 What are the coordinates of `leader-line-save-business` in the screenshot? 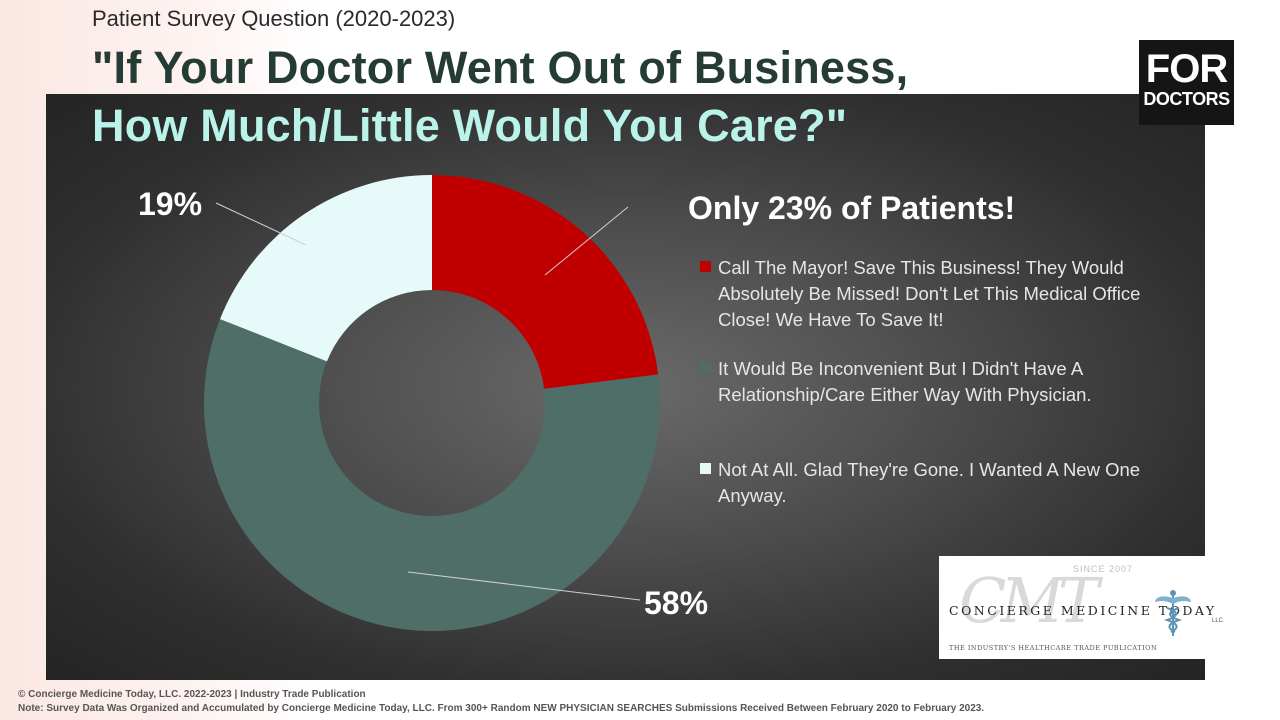 It's located at (586, 241).